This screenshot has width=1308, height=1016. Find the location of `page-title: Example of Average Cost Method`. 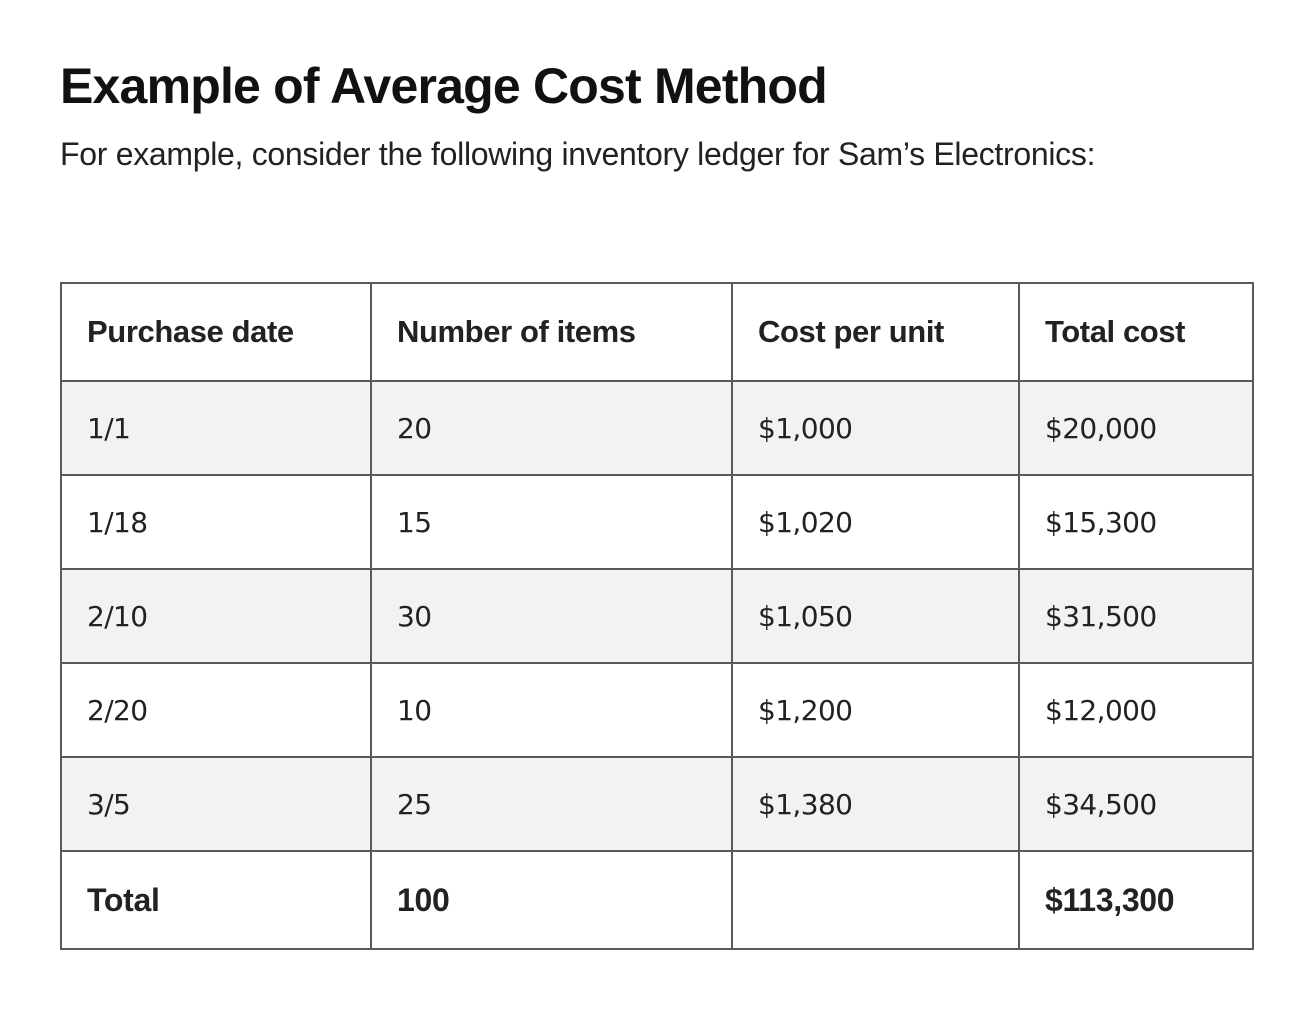

page-title: Example of Average Cost Method is located at coordinates (444, 86).